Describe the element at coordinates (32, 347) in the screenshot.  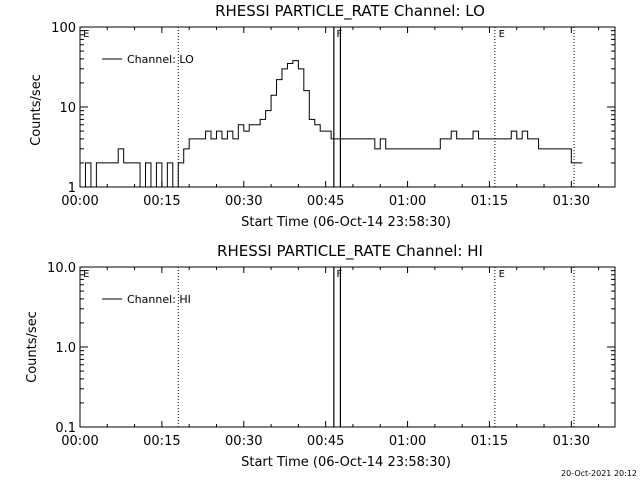
I see `y-axis-label-hi: Counts/sec` at that location.